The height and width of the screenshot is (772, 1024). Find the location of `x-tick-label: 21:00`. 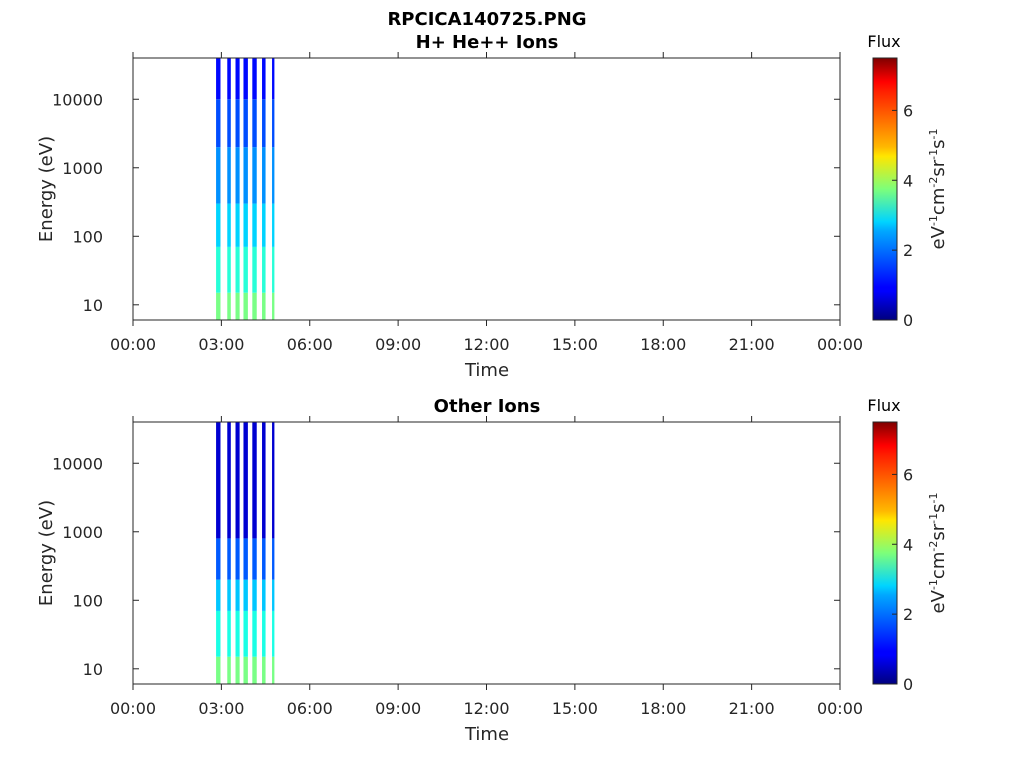

x-tick-label: 21:00 is located at coordinates (752, 708).